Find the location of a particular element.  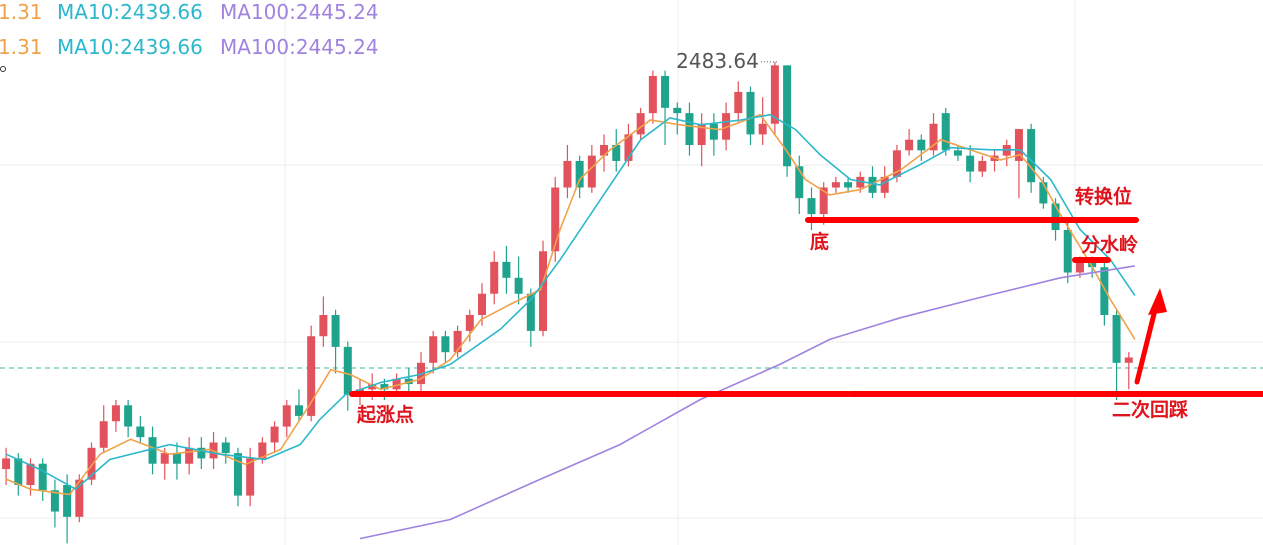

annotation: 分水岭 is located at coordinates (1109, 244).